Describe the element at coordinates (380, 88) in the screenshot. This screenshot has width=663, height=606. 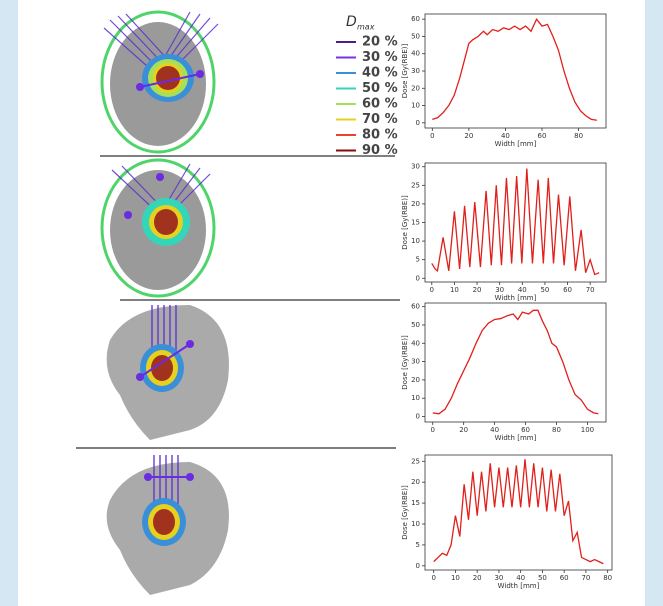
I see `legend-label: 50 %` at that location.